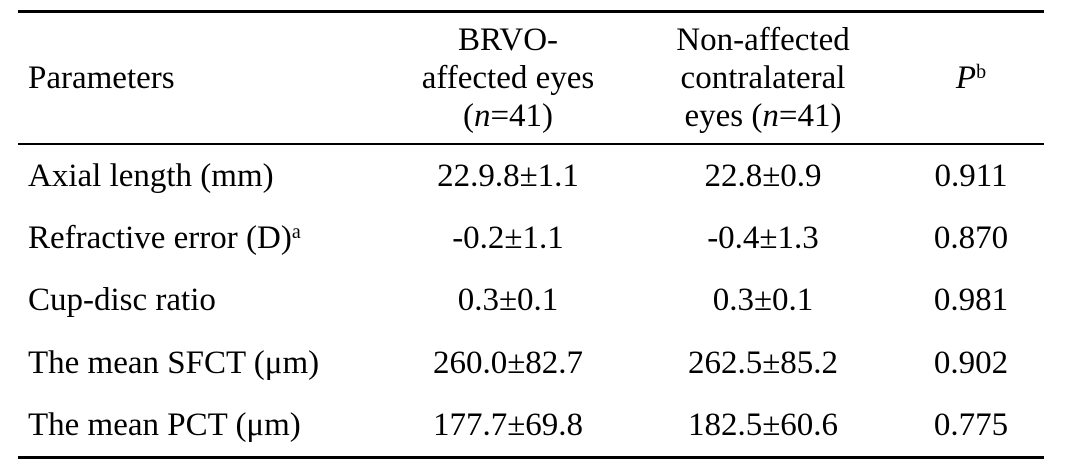  I want to click on cell-non-affected: -0.4±1.3, so click(763, 238).